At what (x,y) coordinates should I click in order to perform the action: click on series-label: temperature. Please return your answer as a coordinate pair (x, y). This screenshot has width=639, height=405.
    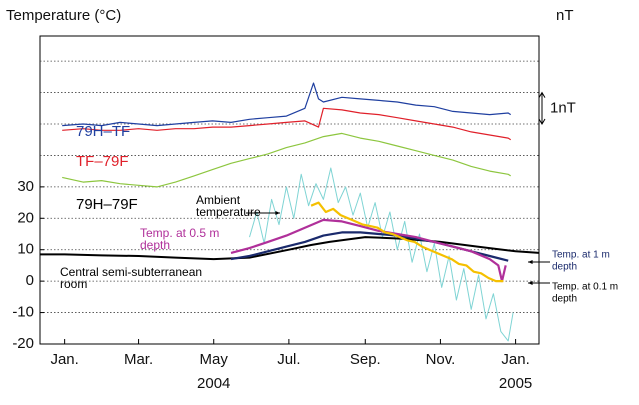
    Looking at the image, I should click on (228, 212).